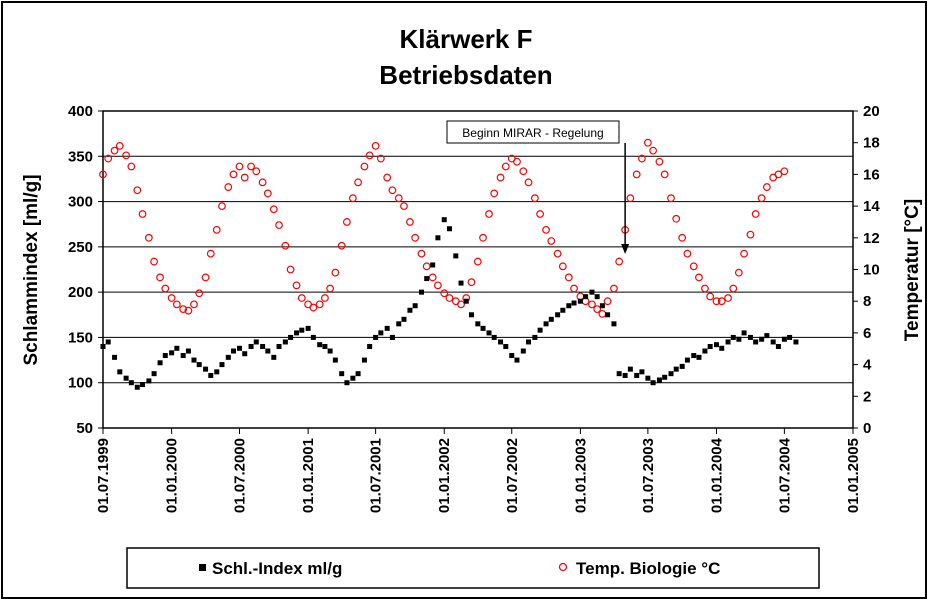 This screenshot has height=604, width=932. What do you see at coordinates (376, 475) in the screenshot?
I see `x-tick-label: 01.07.2001` at bounding box center [376, 475].